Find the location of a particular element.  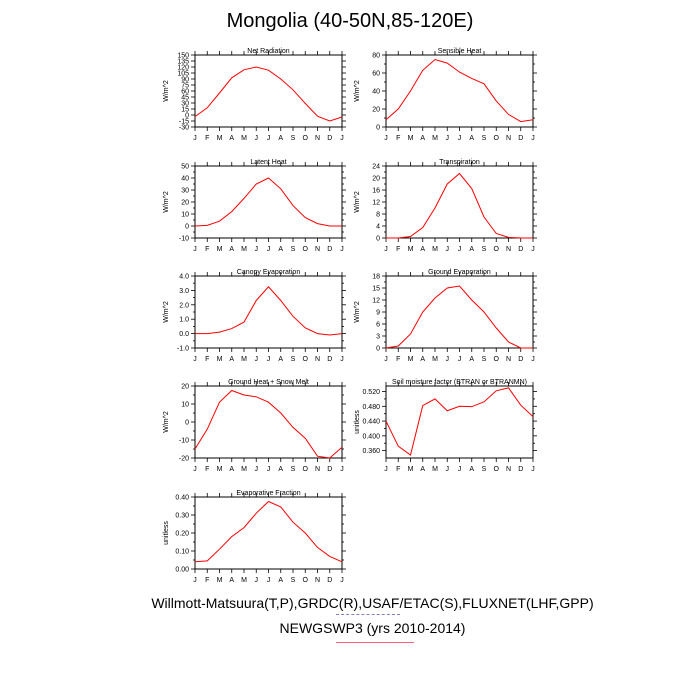

y-tick-label: 90 is located at coordinates (185, 80).